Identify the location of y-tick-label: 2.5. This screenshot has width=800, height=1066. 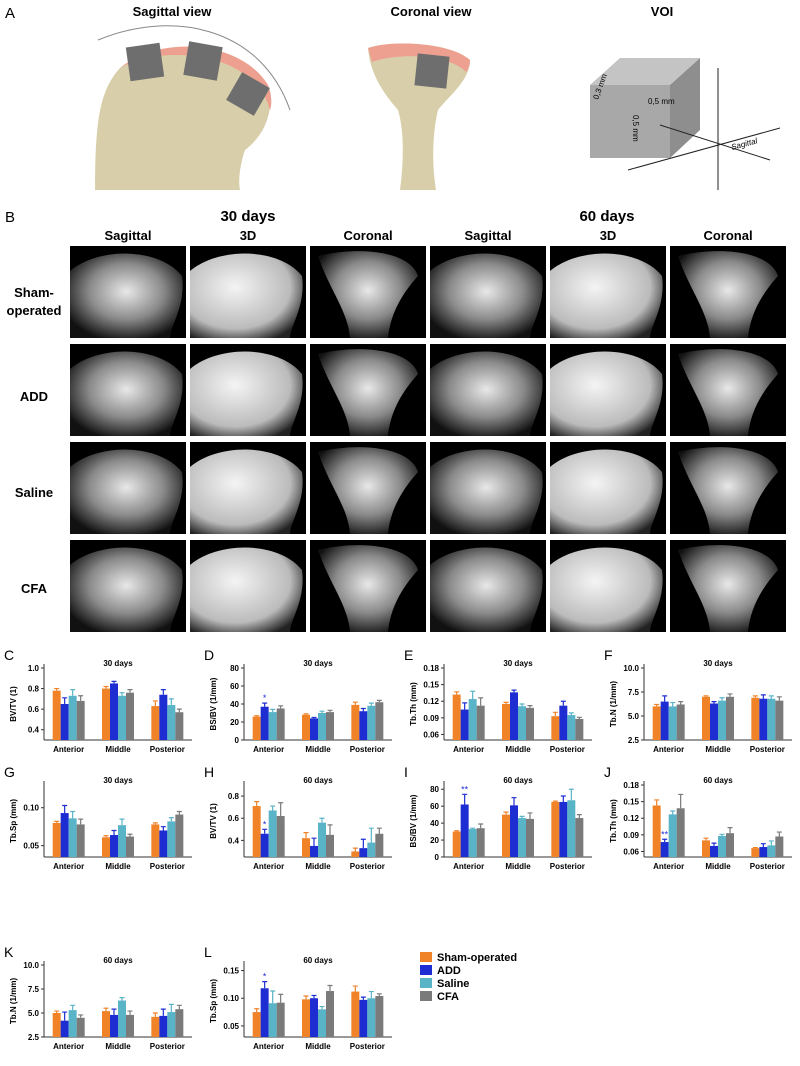
(34, 1037).